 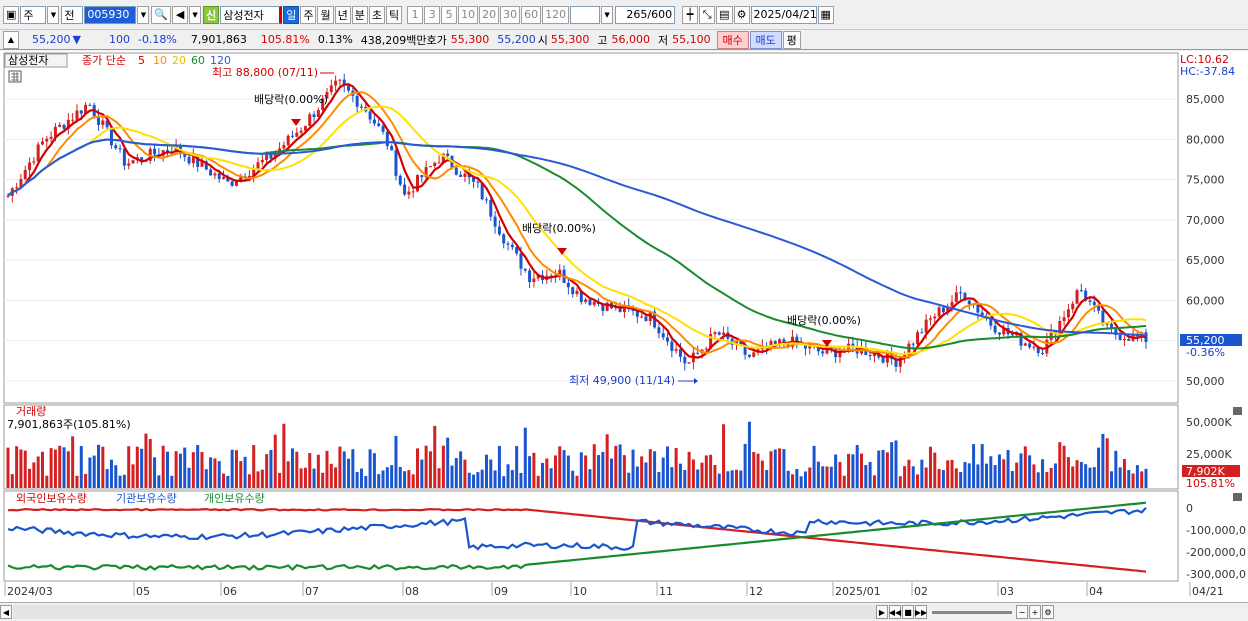 What do you see at coordinates (468, 14) in the screenshot?
I see `interval-10: 10` at bounding box center [468, 14].